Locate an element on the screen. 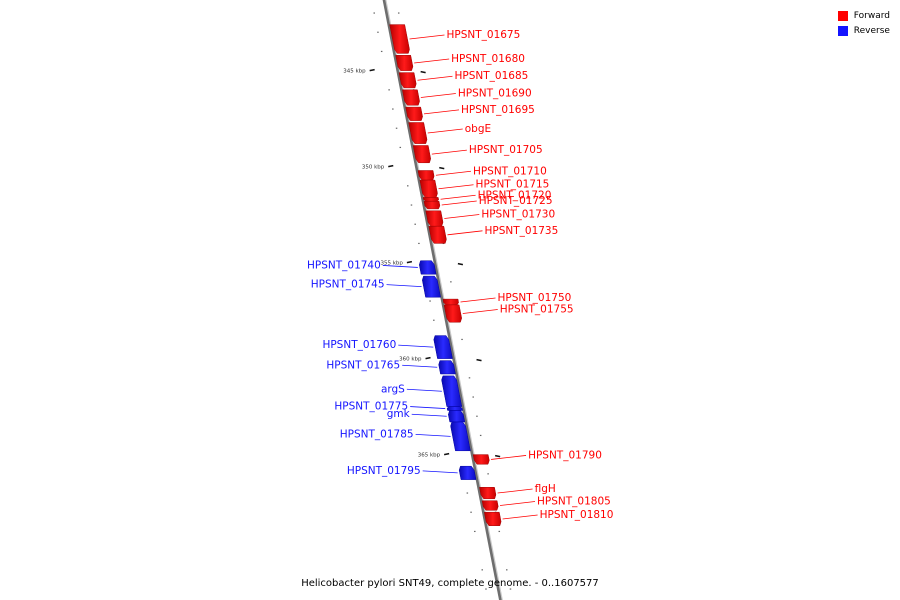 The image size is (900, 600). gene-label: HPSNT_01685 is located at coordinates (492, 76).